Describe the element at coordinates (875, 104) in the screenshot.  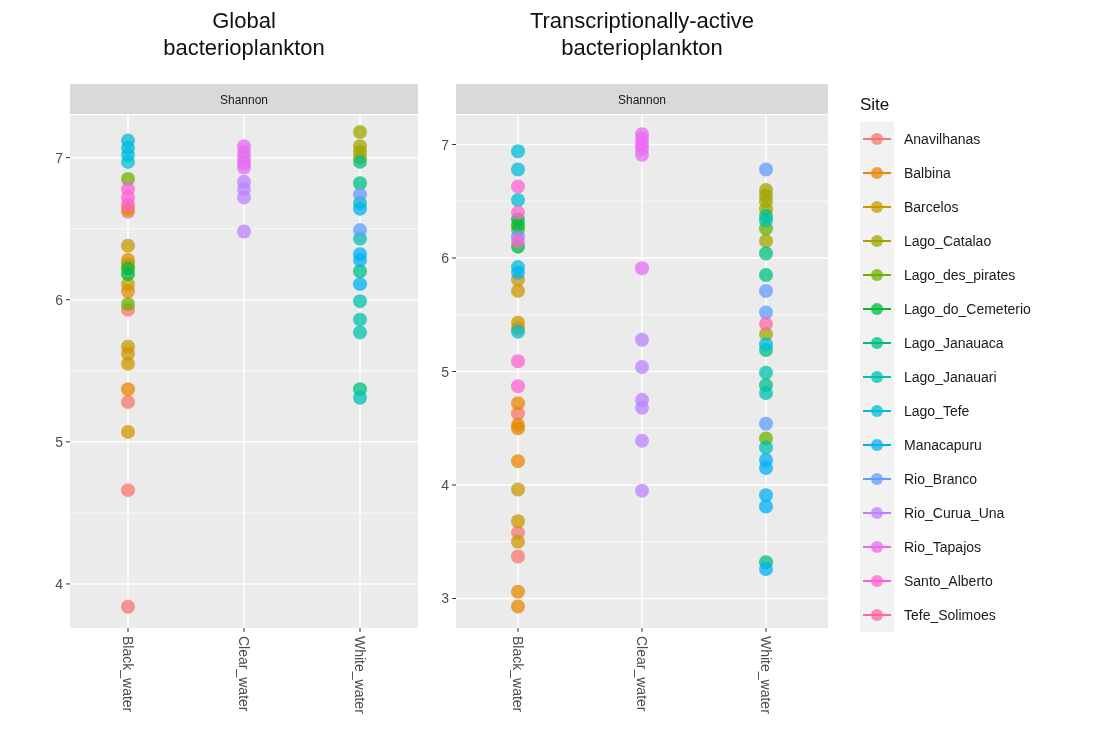
I see `legend-title: Site` at that location.